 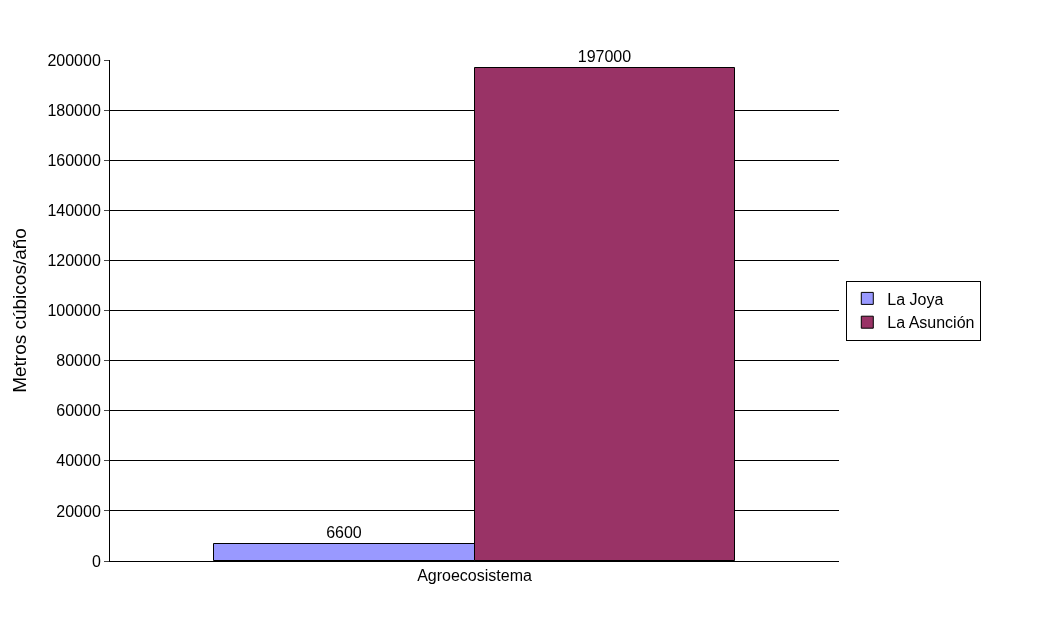 What do you see at coordinates (74, 160) in the screenshot?
I see `y-tick-label: 160000` at bounding box center [74, 160].